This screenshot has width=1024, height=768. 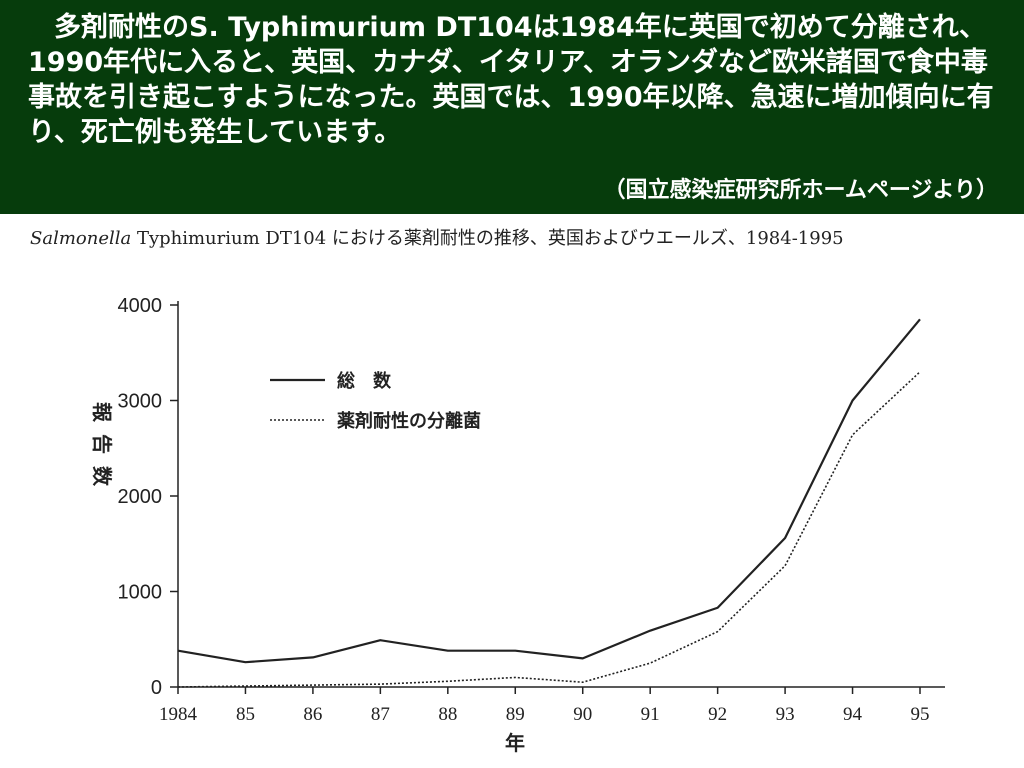 I want to click on x-tick-label: 86, so click(x=312, y=714).